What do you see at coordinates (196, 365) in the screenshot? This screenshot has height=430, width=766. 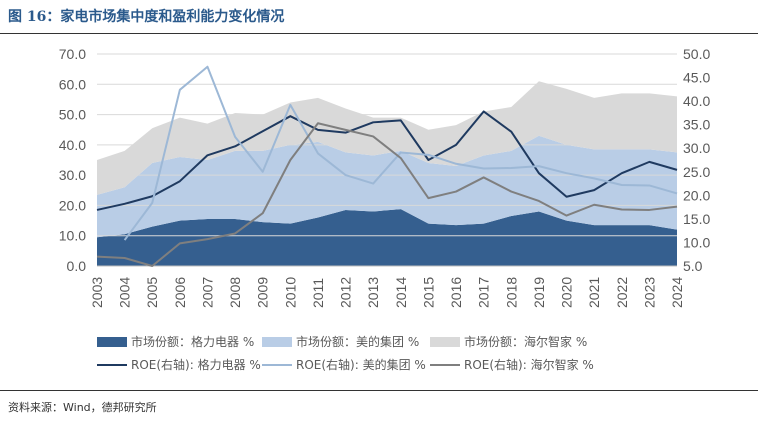 I see `legend-label: ROE(右轴): 格力电器 %` at bounding box center [196, 365].